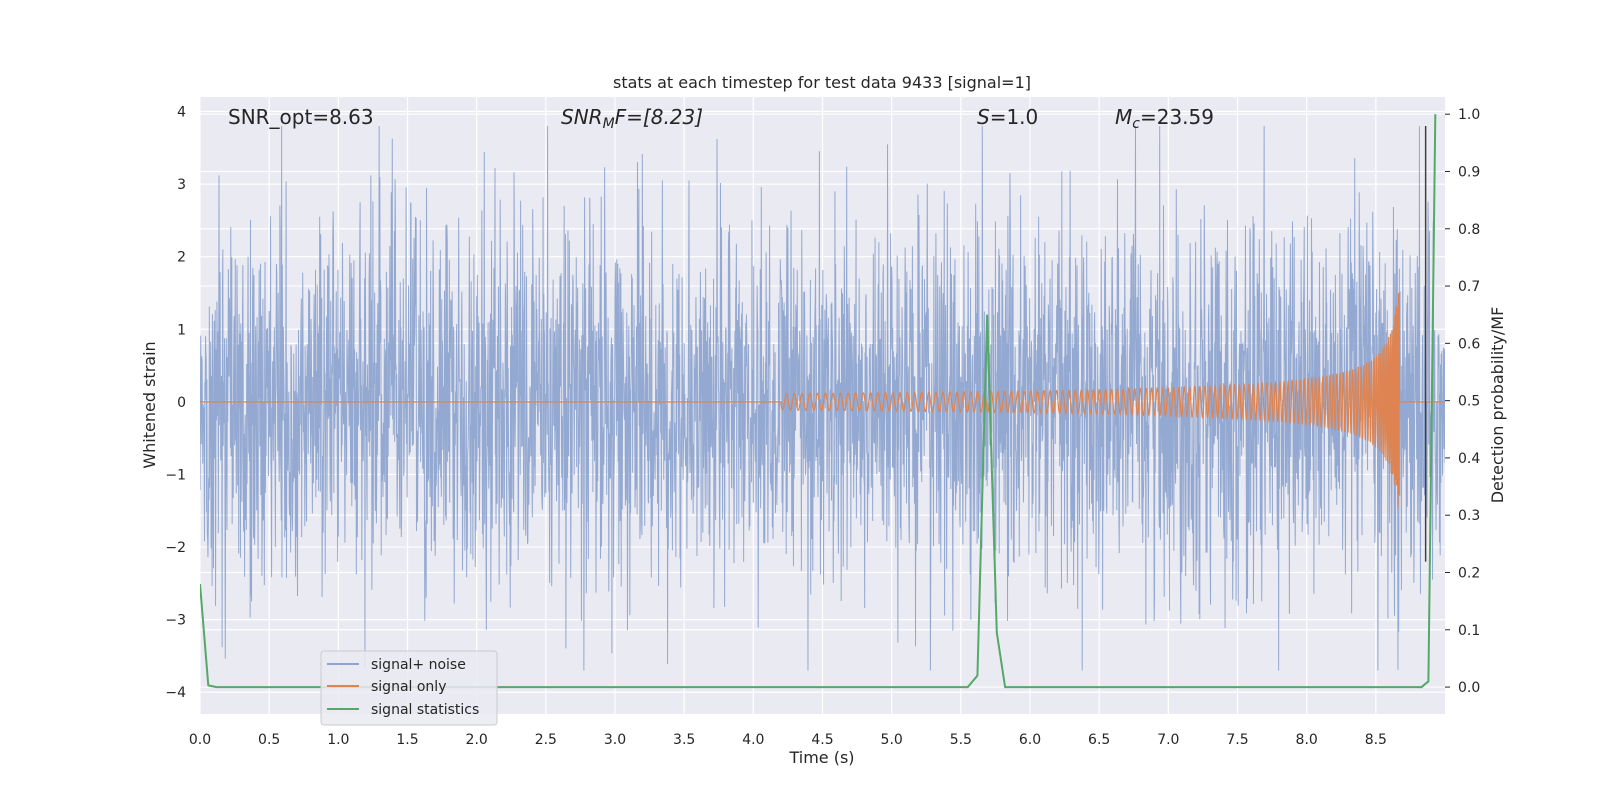 Image resolution: width=1600 pixels, height=800 pixels. What do you see at coordinates (1497, 405) in the screenshot?
I see `y-axis-right-label: Detection probability/MF` at bounding box center [1497, 405].